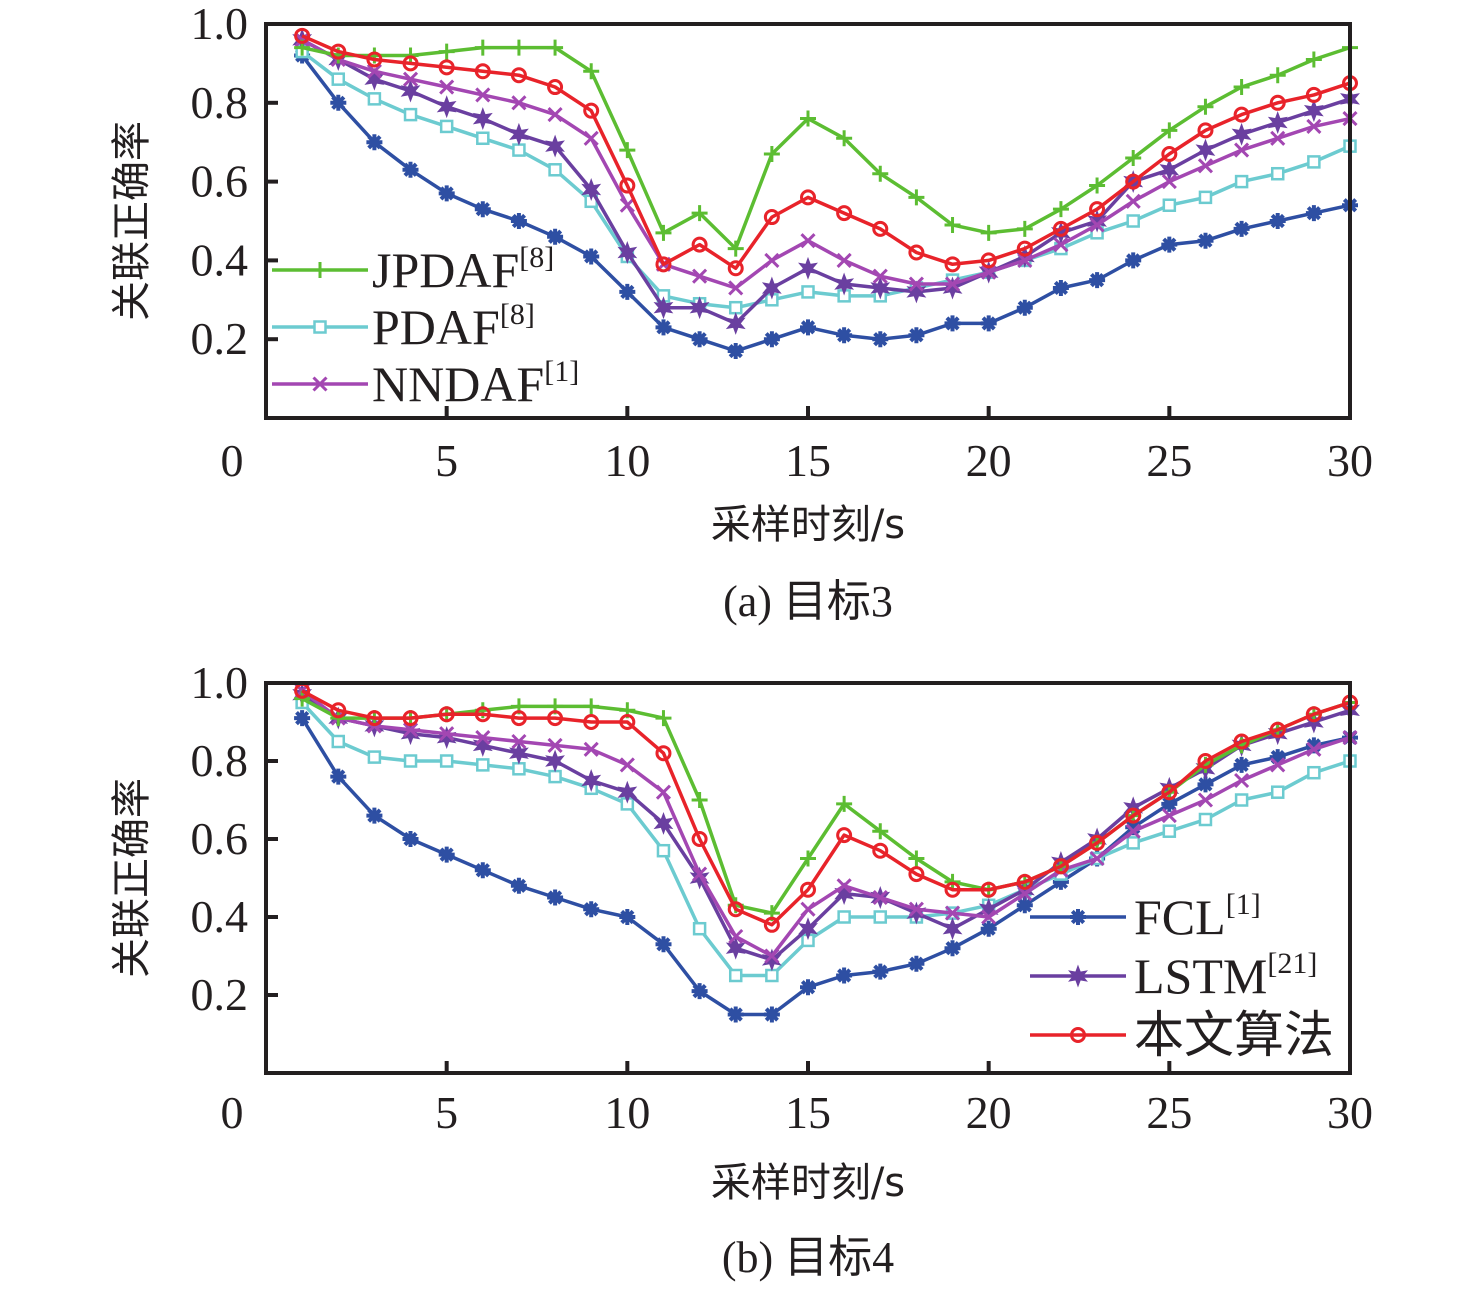 The width and height of the screenshot is (1476, 1290). What do you see at coordinates (989, 460) in the screenshot?
I see `x-tick-label: 20` at bounding box center [989, 460].